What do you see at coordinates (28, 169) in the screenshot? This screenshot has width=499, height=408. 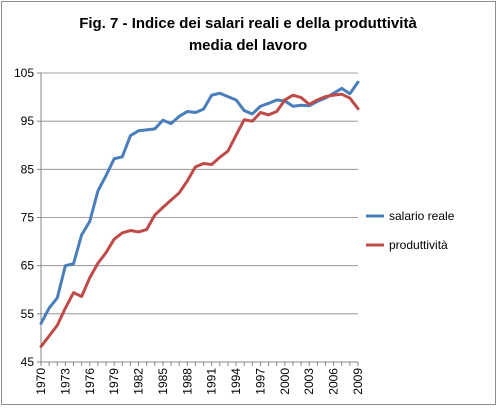 I see `y-tick-label: 85` at bounding box center [28, 169].